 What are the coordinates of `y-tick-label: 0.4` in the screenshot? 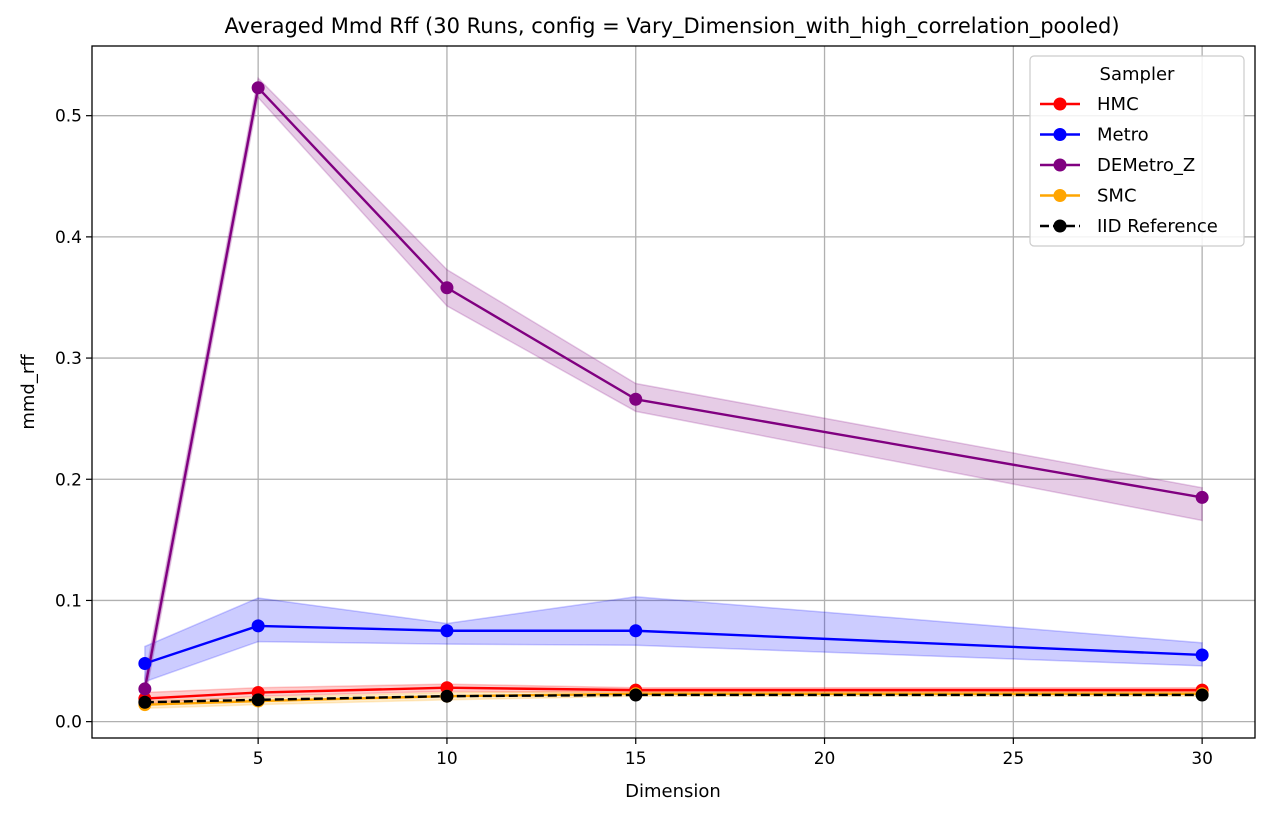 It's located at (68, 238).